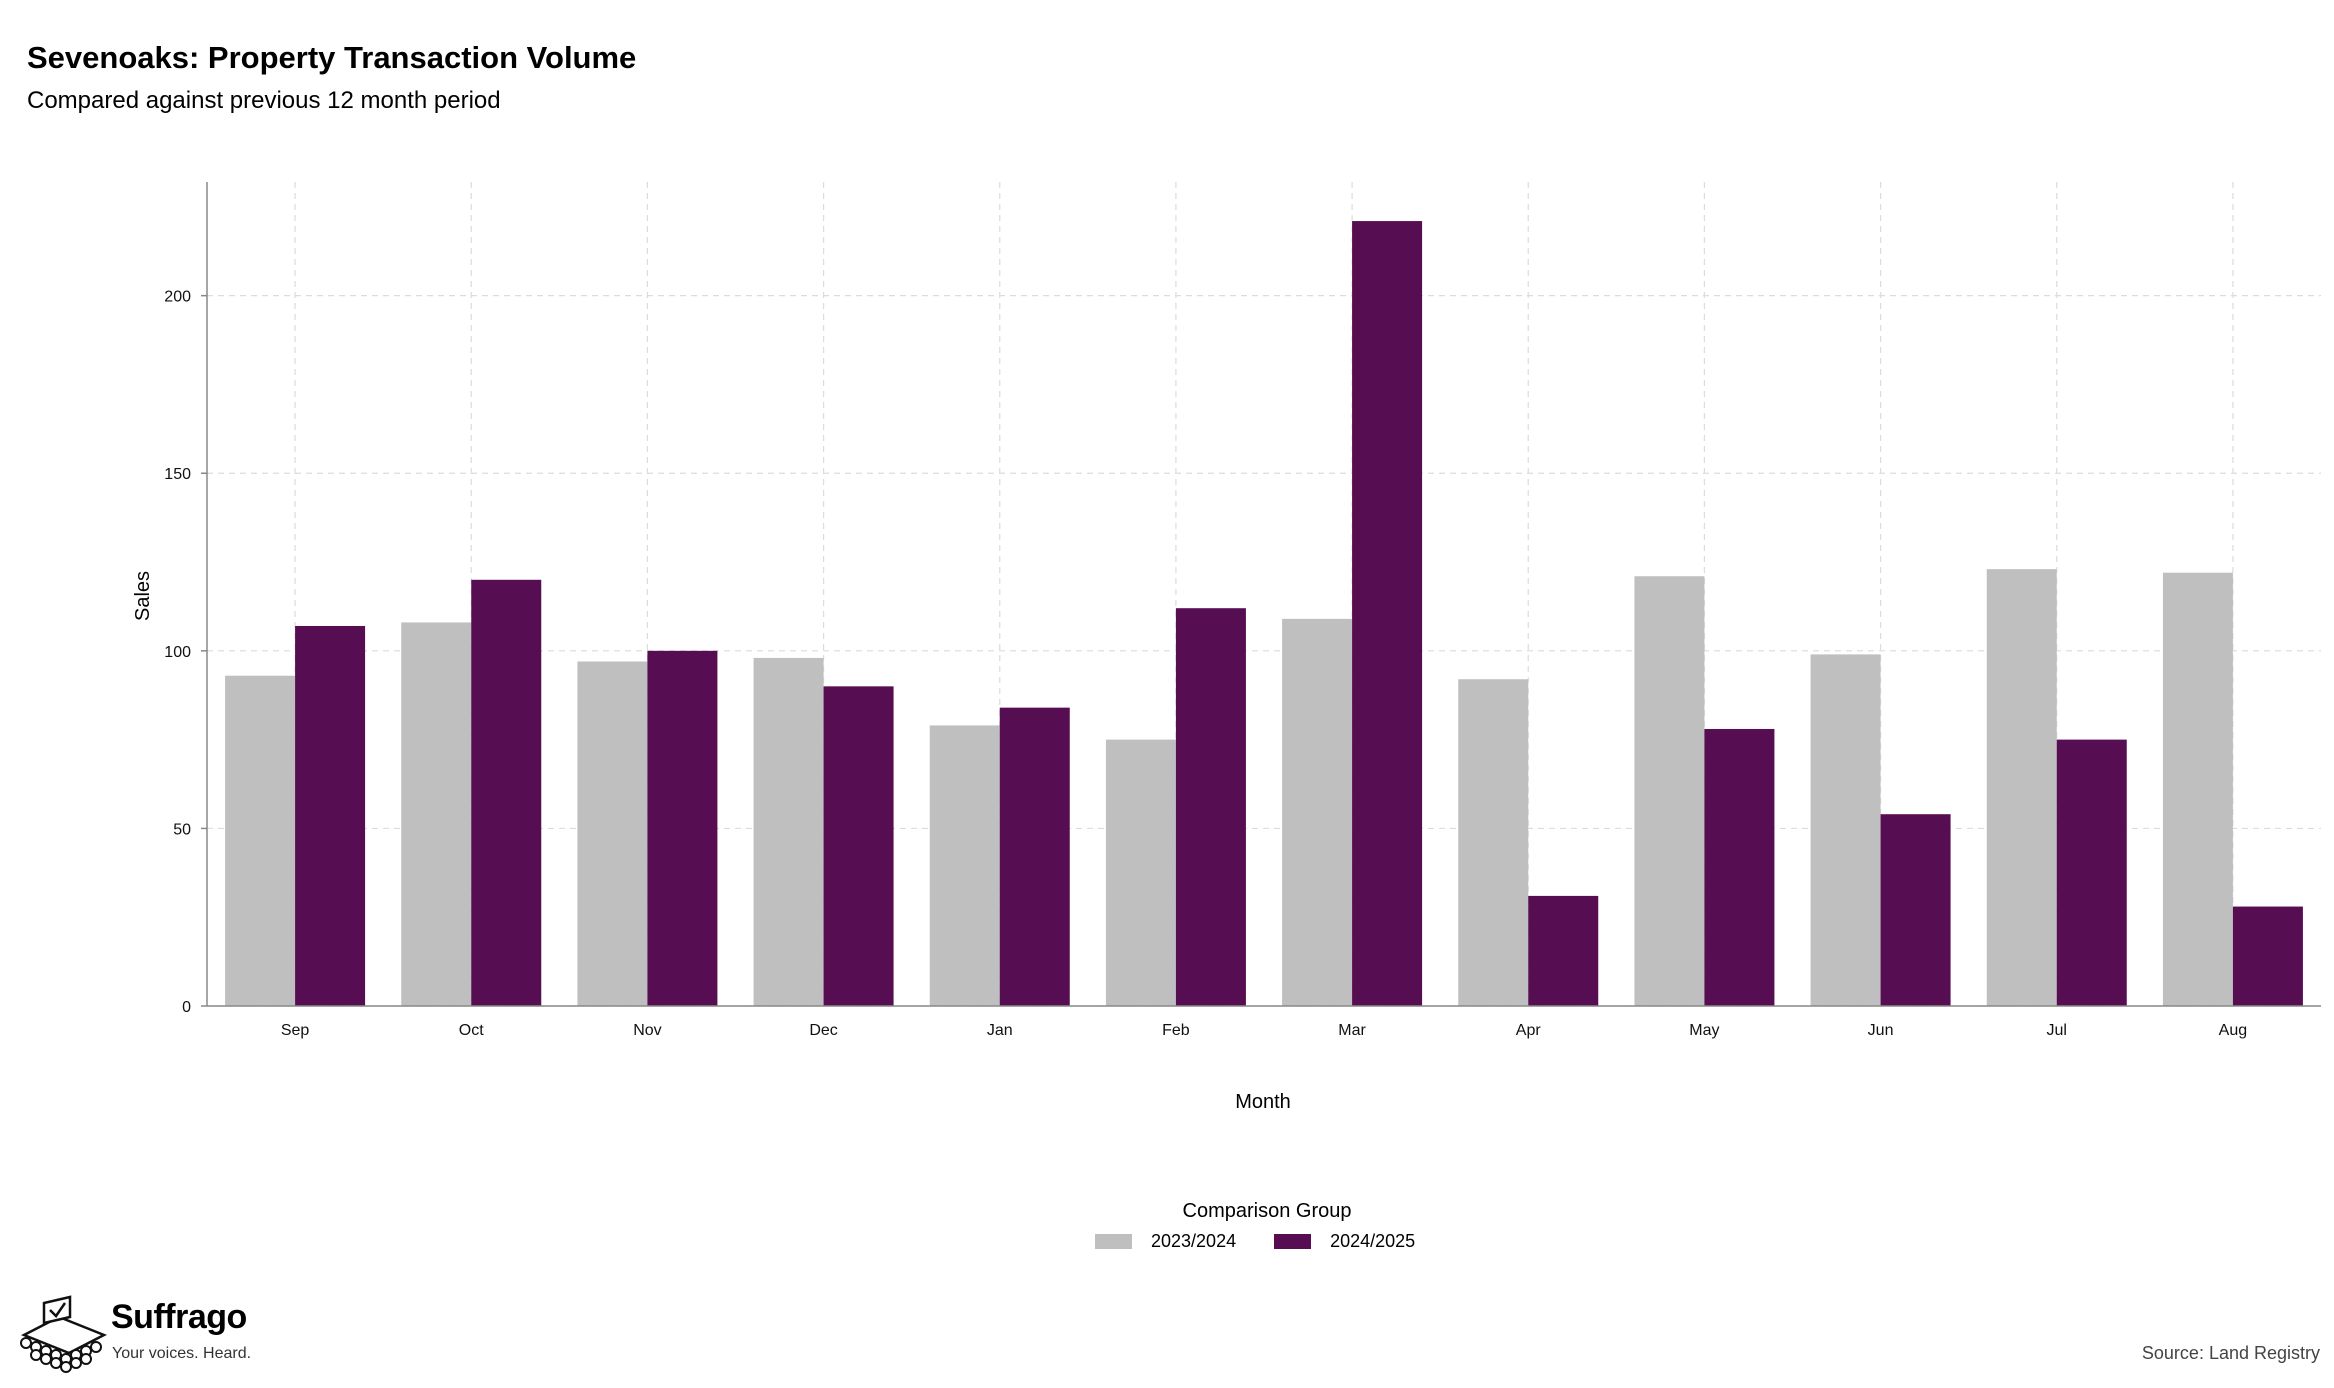  What do you see at coordinates (260, 840) in the screenshot?
I see `bar-sep-prev` at bounding box center [260, 840].